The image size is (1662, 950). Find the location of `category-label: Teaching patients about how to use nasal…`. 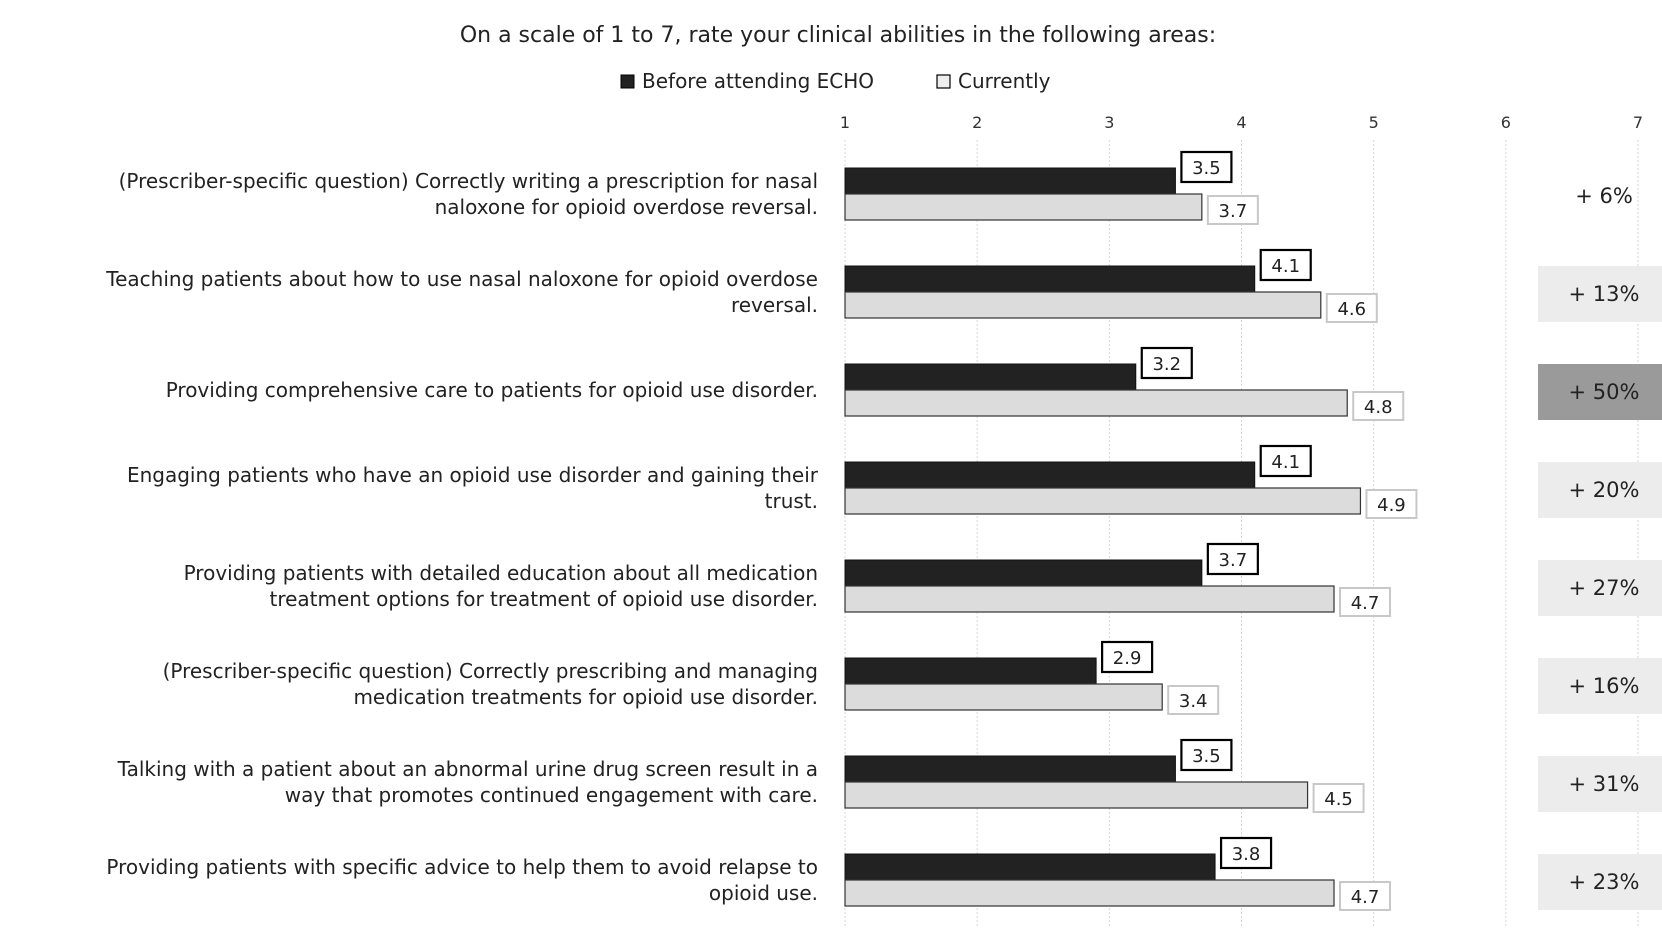

category-label: Teaching patients about how to use nasal… is located at coordinates (461, 279).